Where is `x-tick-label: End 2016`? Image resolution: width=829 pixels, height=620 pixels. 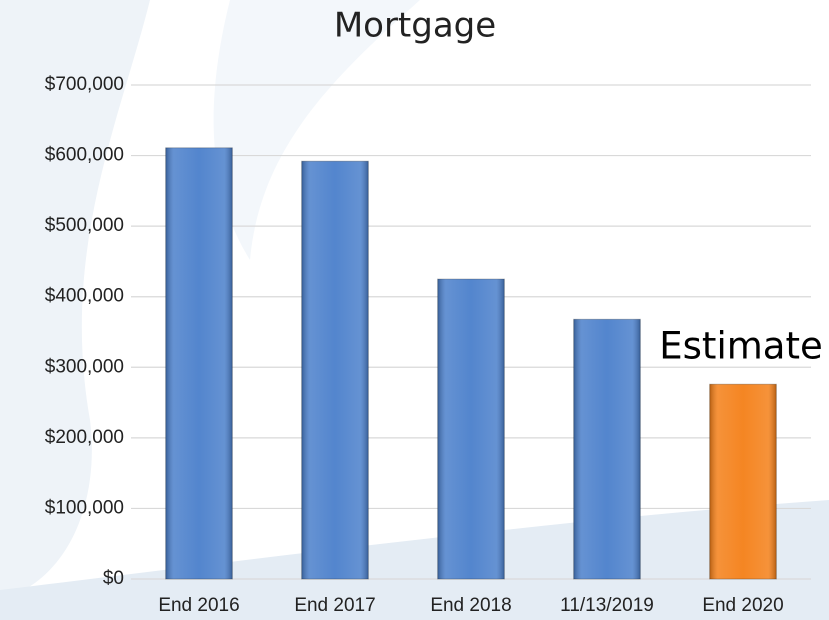 x-tick-label: End 2016 is located at coordinates (198, 605).